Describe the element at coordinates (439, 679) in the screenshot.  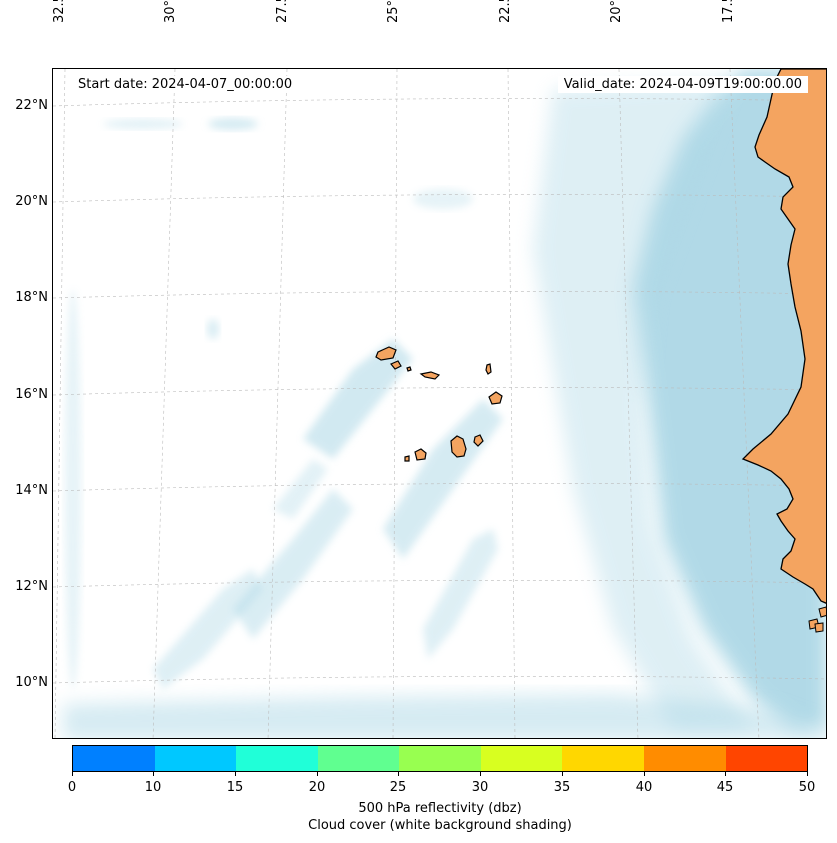
I see `gridline-lat-10n` at that location.